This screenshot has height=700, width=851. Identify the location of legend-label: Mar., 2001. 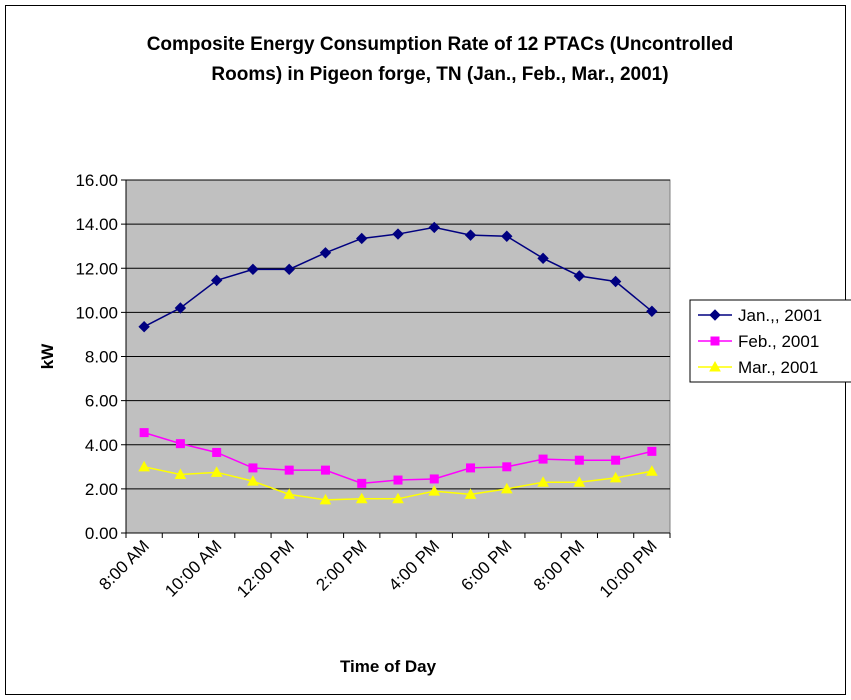
(778, 367).